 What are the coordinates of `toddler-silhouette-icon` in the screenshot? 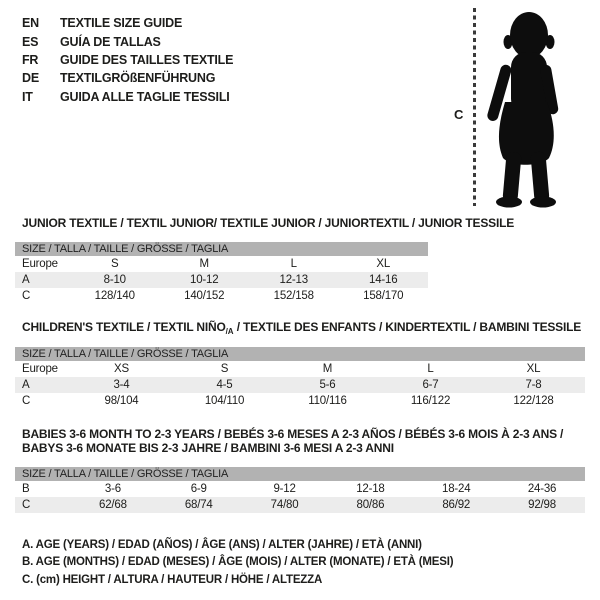 It's located at (523, 110).